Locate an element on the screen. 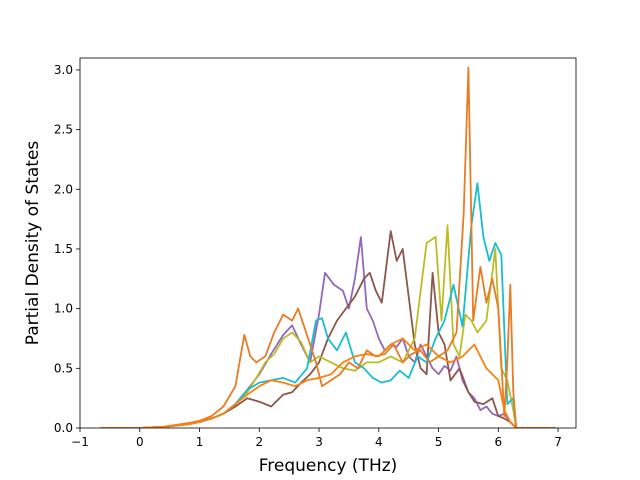  y-axis-ticks: 0.0 0.5 1.0 1.5 2.0 2.5 3.0 is located at coordinates (67, 249).